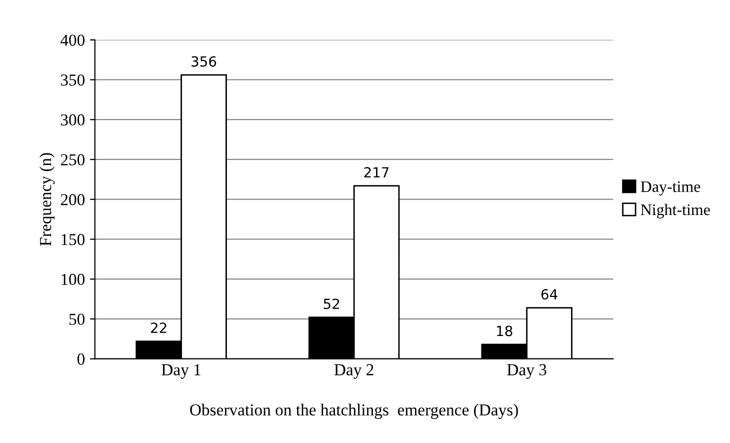 The height and width of the screenshot is (443, 730). Describe the element at coordinates (73, 240) in the screenshot. I see `y-tick-label: 150` at that location.